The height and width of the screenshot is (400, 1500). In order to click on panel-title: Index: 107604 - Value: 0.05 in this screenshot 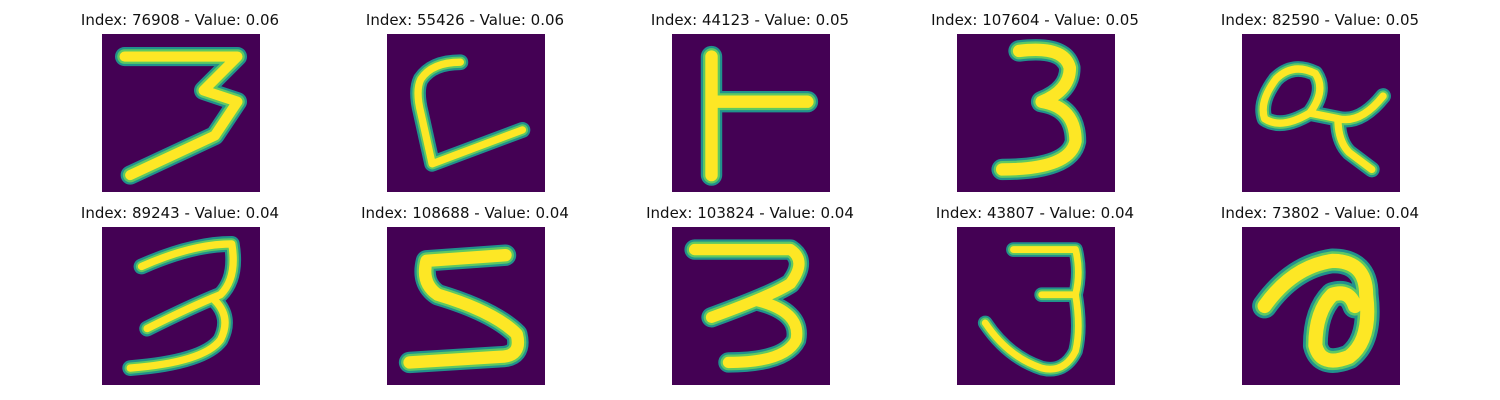, I will do `click(1035, 20)`.